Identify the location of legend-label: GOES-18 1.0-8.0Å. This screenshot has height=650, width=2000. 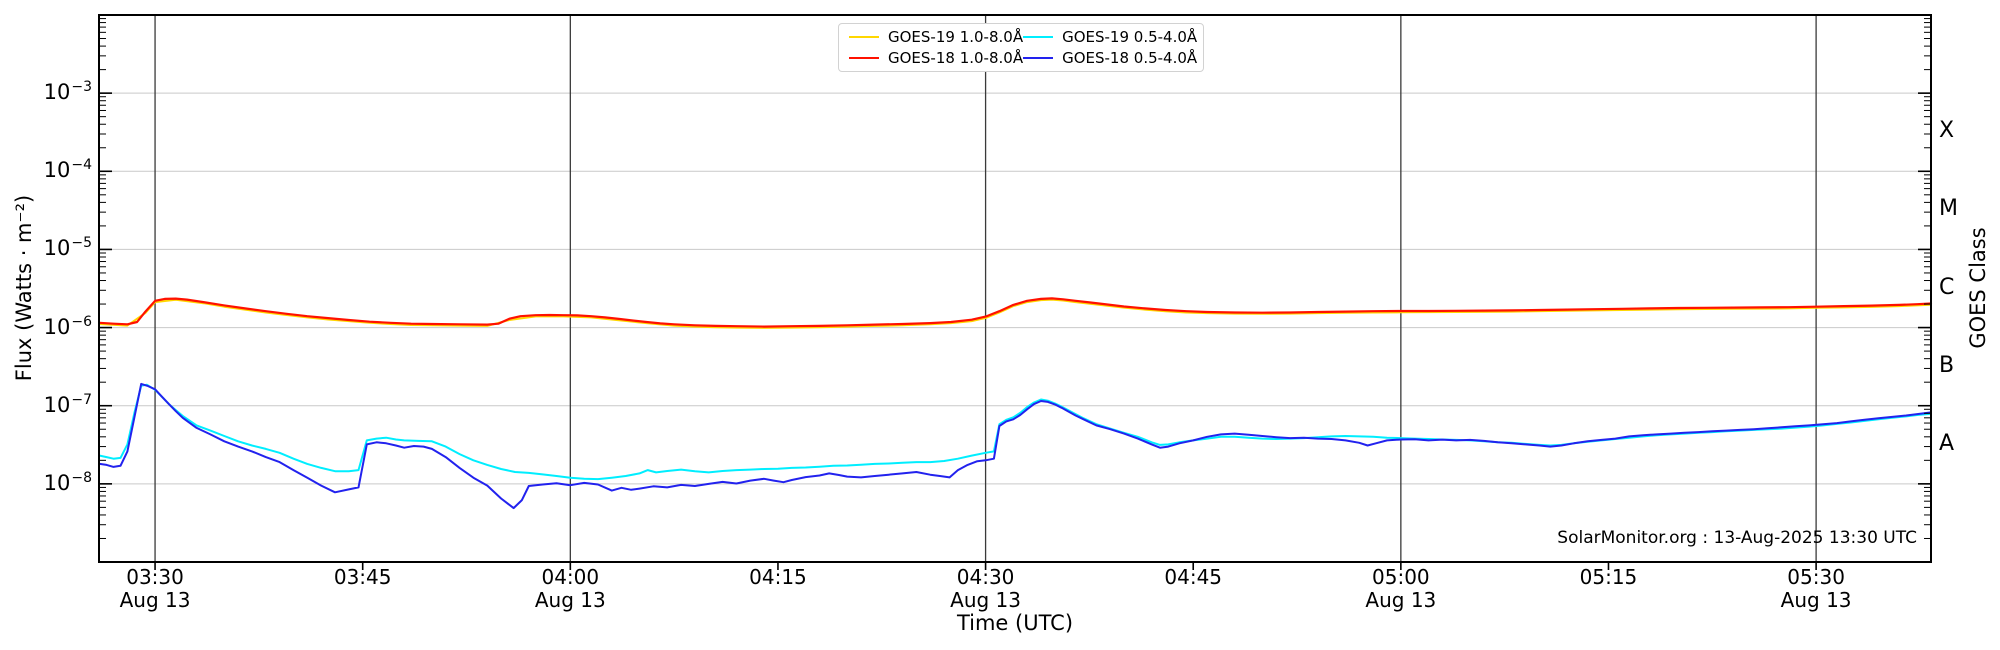
(956, 58).